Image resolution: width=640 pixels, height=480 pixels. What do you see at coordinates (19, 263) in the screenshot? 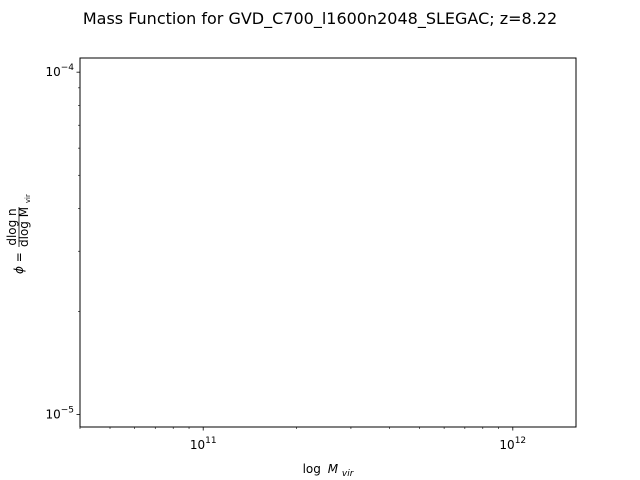
I see `y-axis-label-phi: ϕ =` at bounding box center [19, 263].